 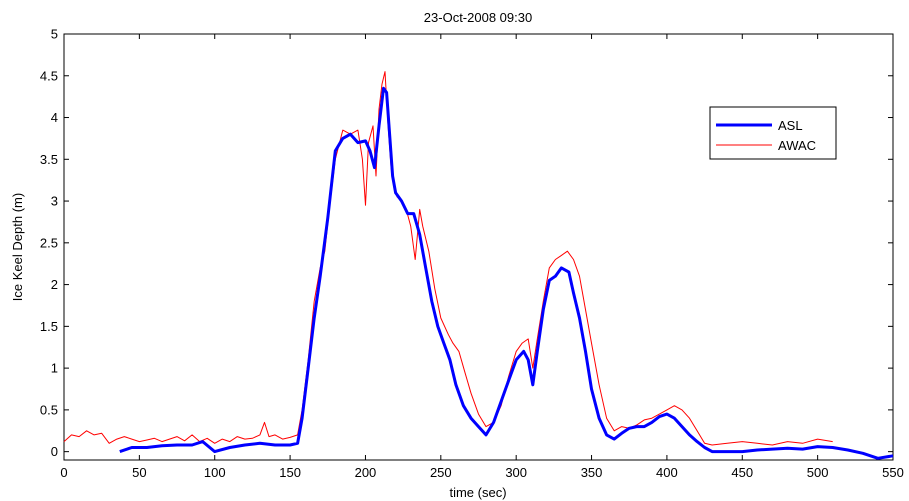 What do you see at coordinates (139, 472) in the screenshot?
I see `x-tick-label: 50` at bounding box center [139, 472].